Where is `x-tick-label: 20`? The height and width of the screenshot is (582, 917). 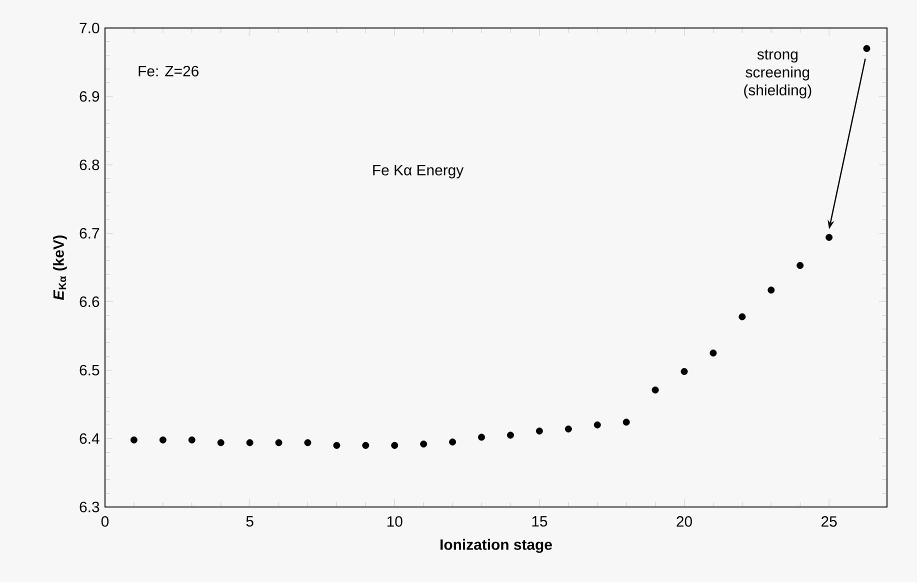
x-tick-label: 20 is located at coordinates (684, 521).